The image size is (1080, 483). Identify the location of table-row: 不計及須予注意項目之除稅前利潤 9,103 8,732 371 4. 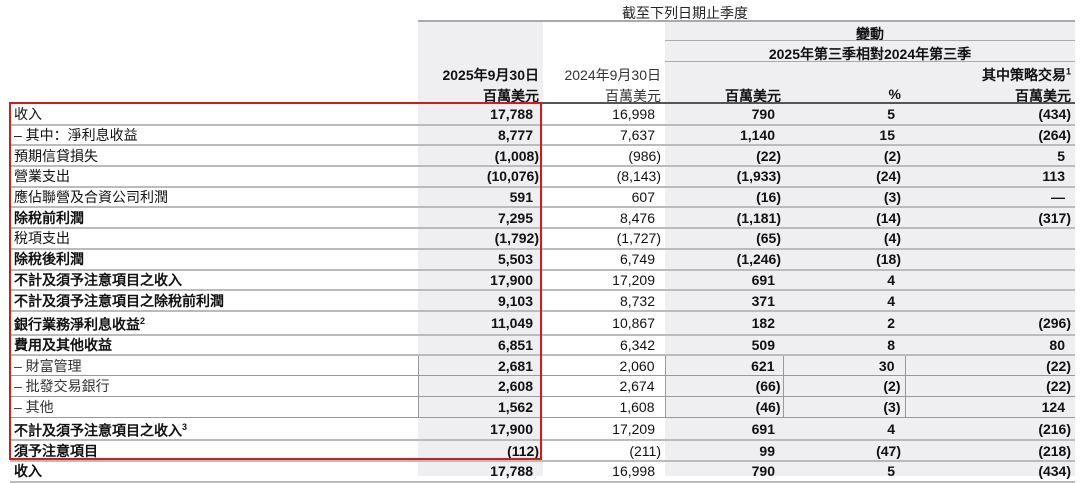
(542, 301).